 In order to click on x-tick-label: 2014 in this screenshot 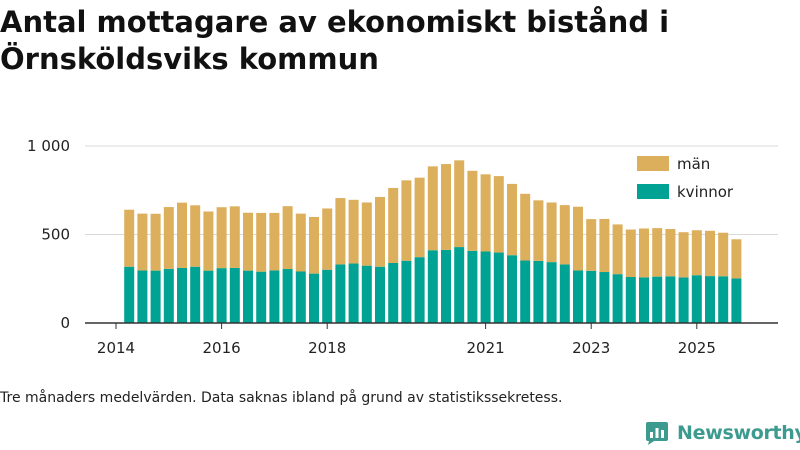, I will do `click(116, 348)`.